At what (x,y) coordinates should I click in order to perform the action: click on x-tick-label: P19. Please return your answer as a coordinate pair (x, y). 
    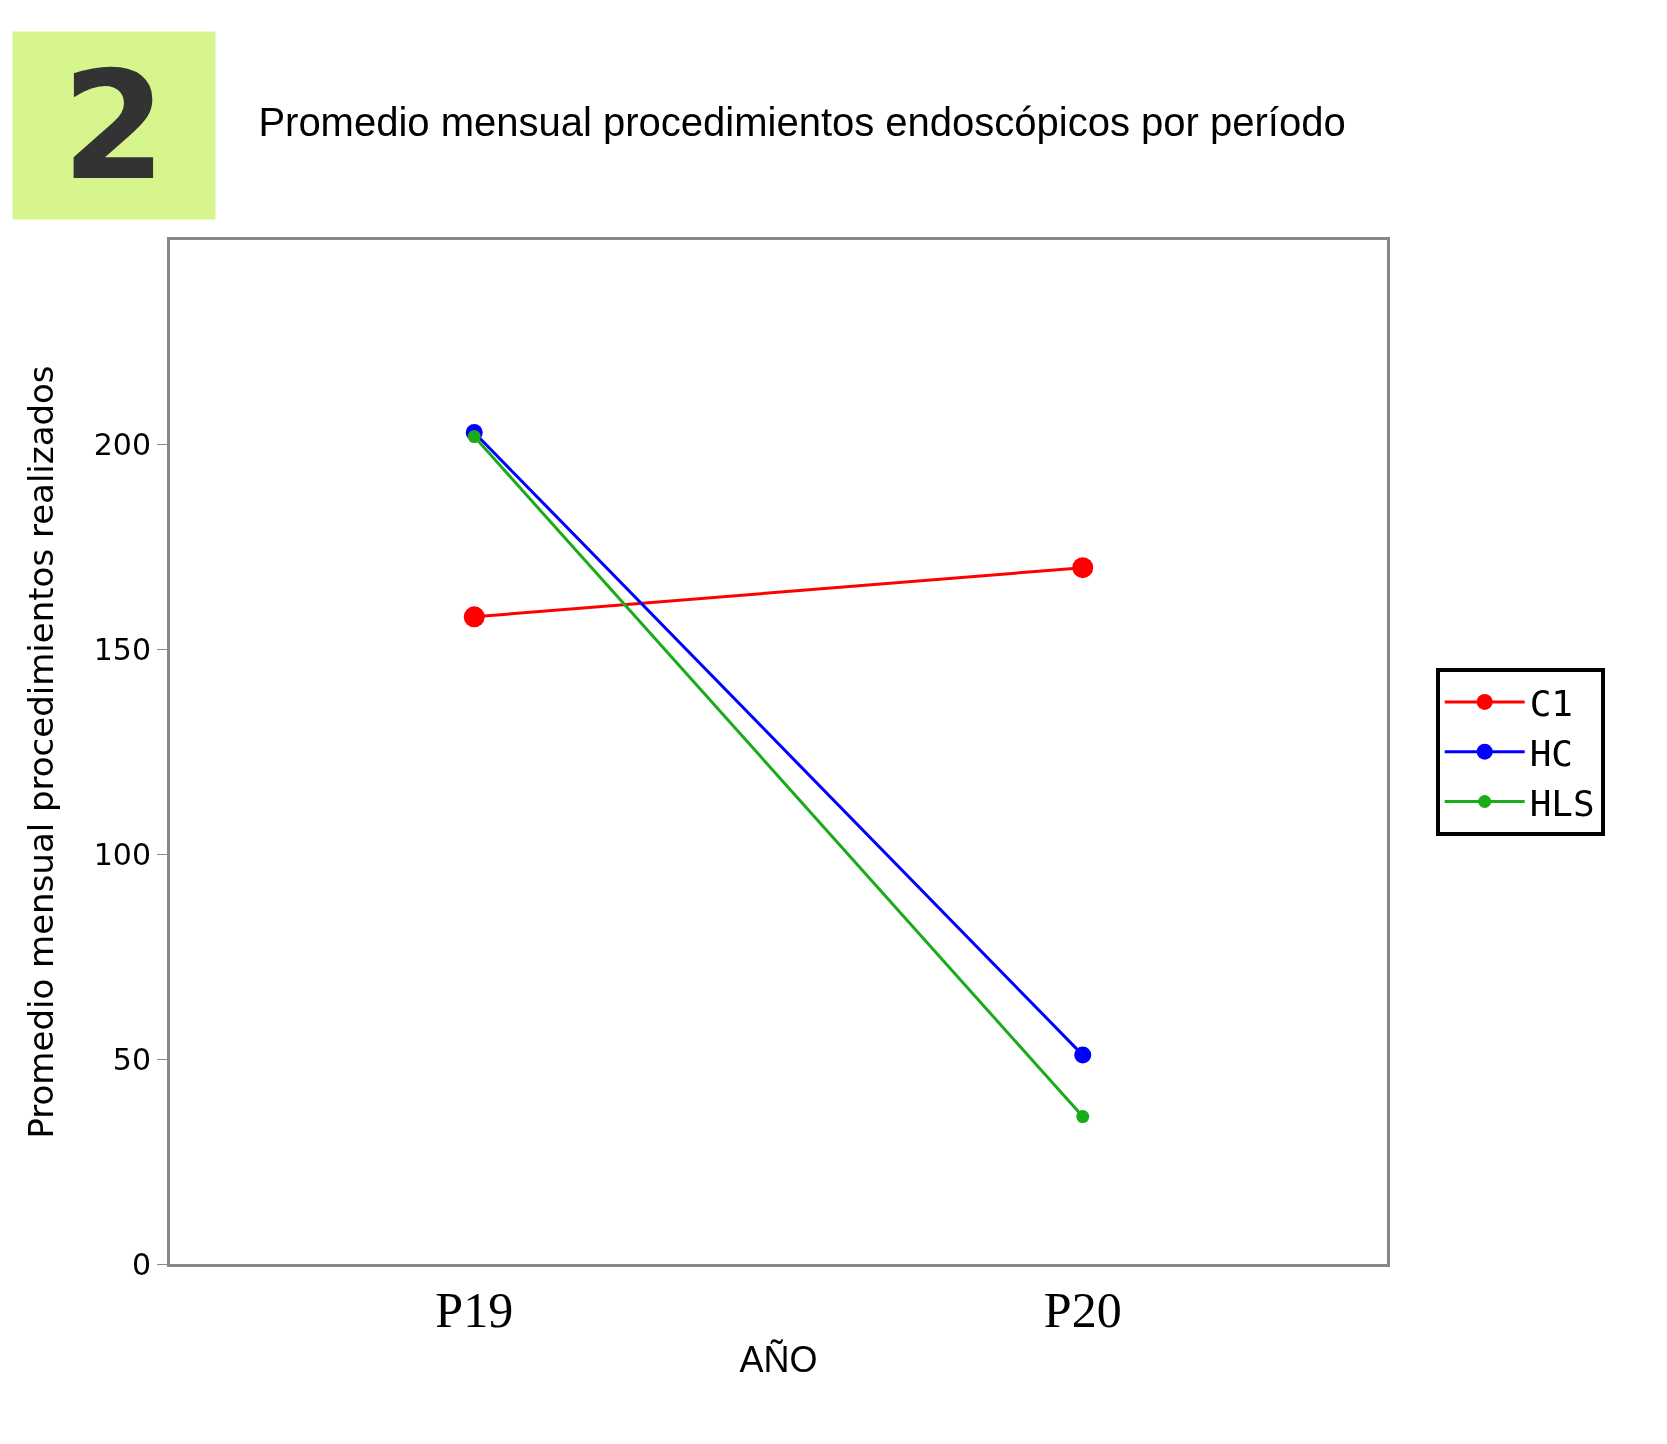
    Looking at the image, I should click on (474, 1310).